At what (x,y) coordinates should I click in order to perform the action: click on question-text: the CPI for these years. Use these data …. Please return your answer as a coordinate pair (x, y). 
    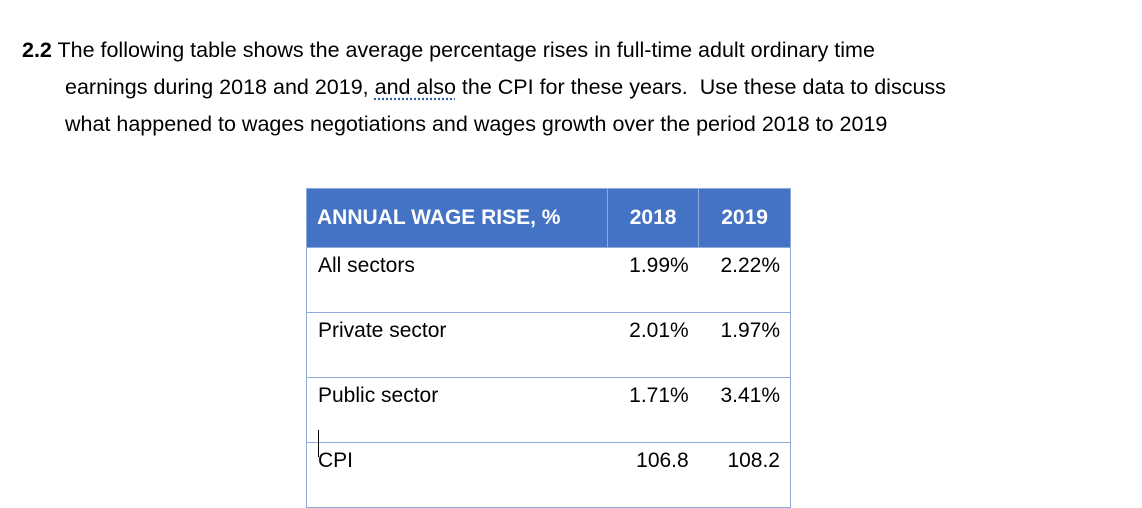
    Looking at the image, I should click on (703, 87).